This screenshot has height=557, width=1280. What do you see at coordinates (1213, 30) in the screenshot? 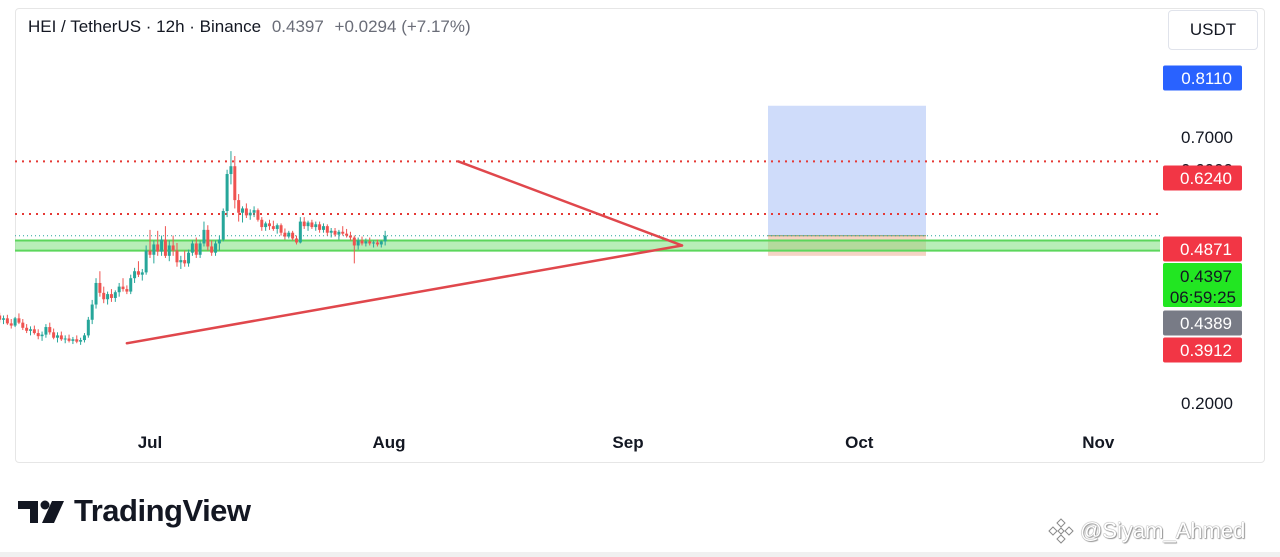
I see `currency-button: USDT` at bounding box center [1213, 30].